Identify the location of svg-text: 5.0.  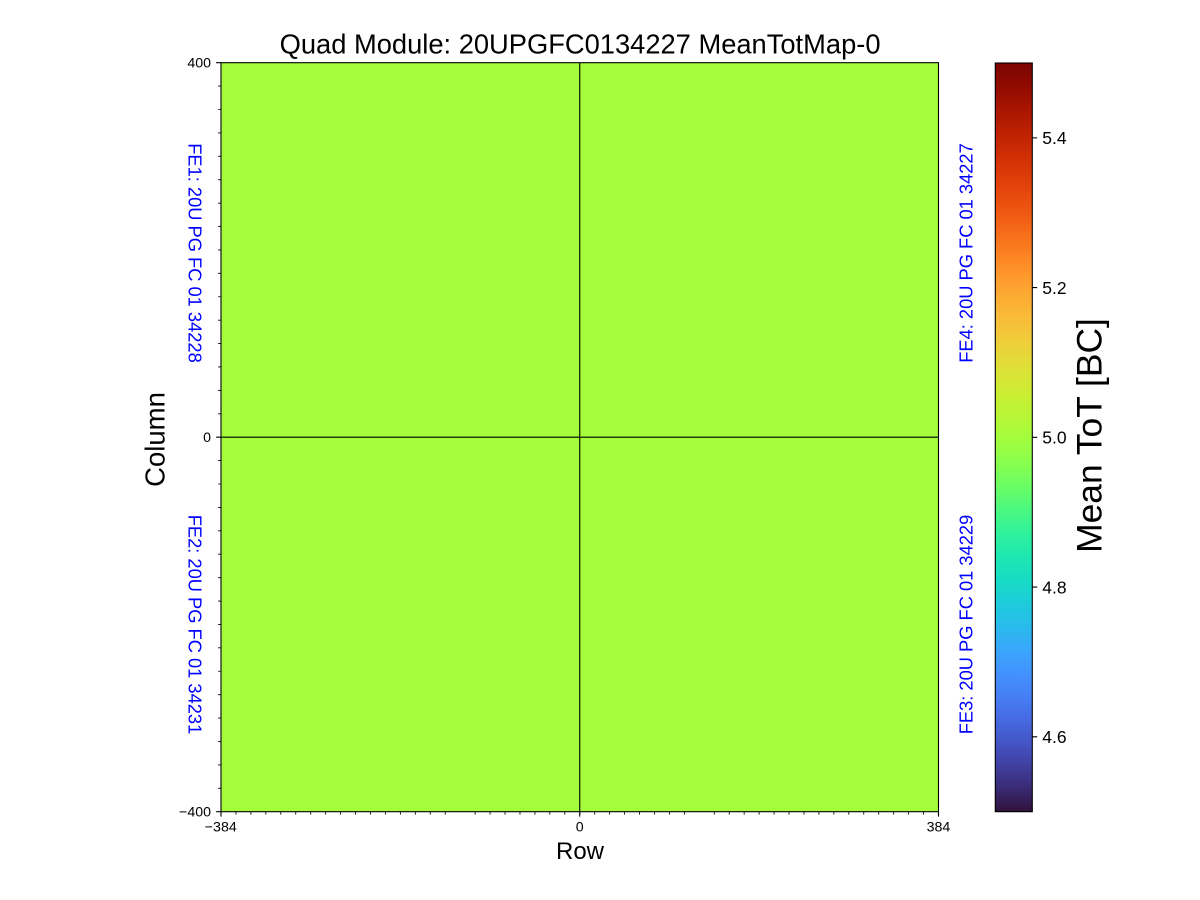
(1054, 438).